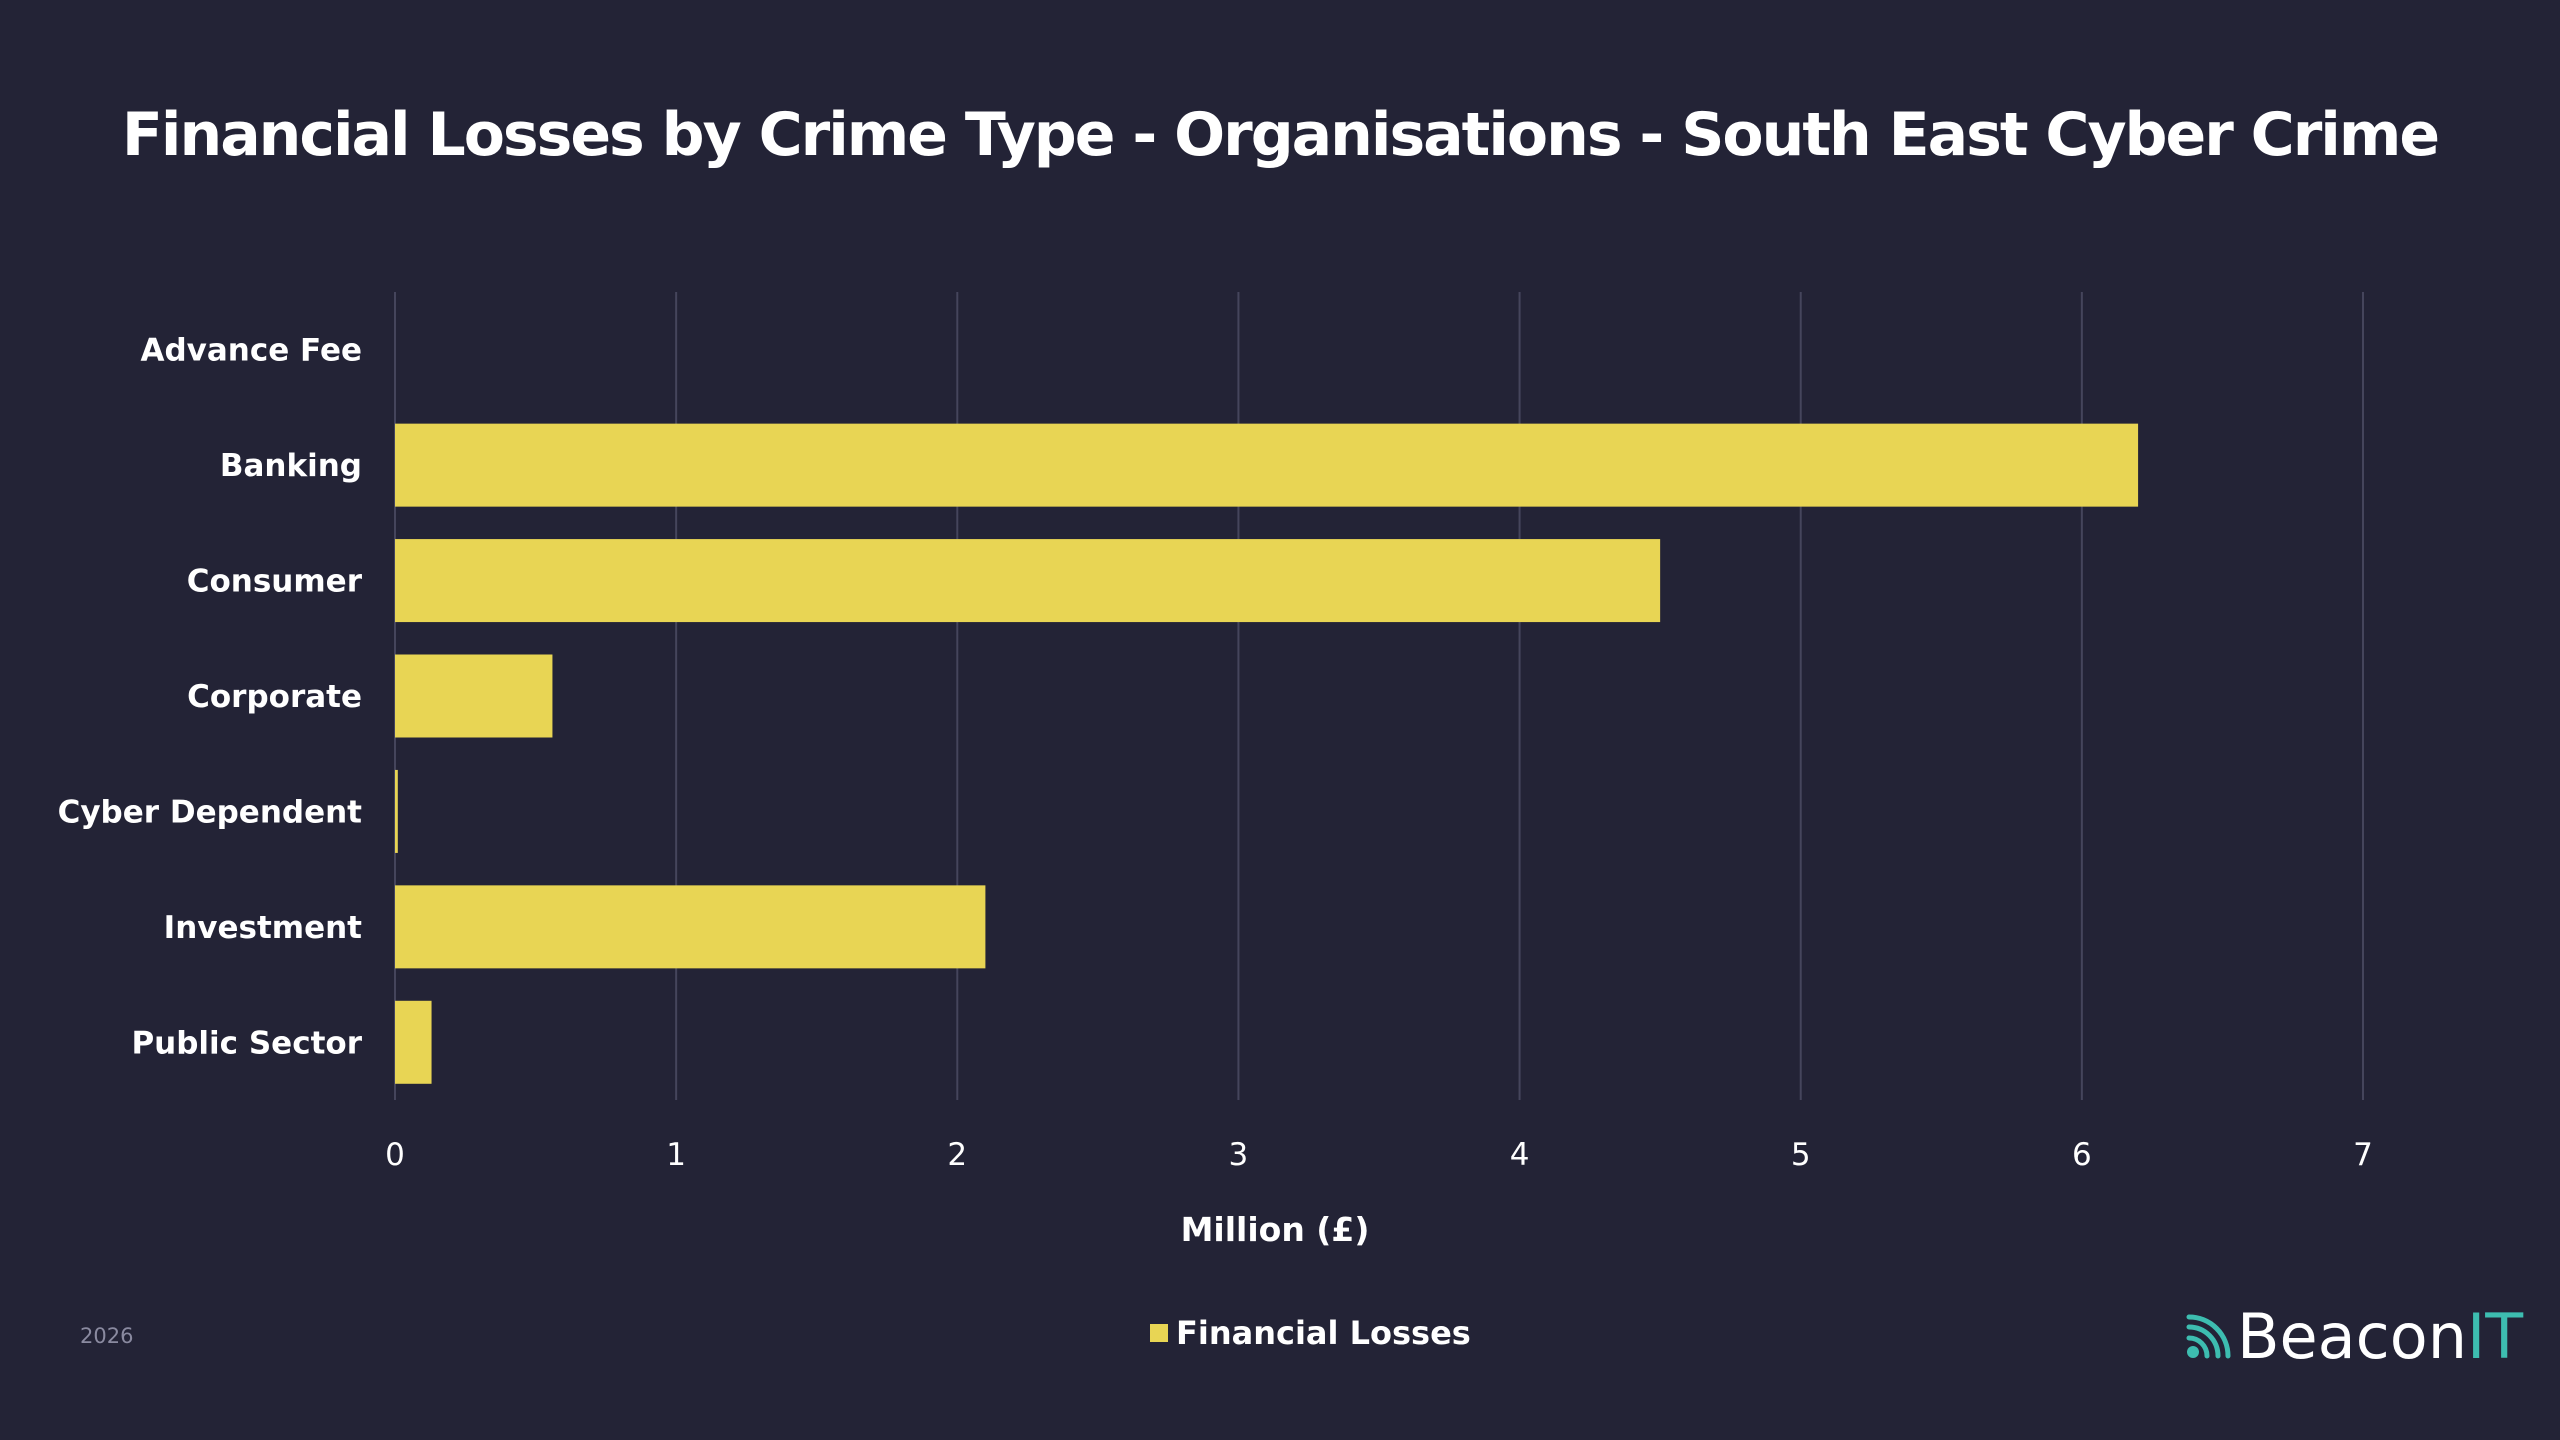 The width and height of the screenshot is (2560, 1440). I want to click on x-axis-title: Million (£), so click(1275, 1229).